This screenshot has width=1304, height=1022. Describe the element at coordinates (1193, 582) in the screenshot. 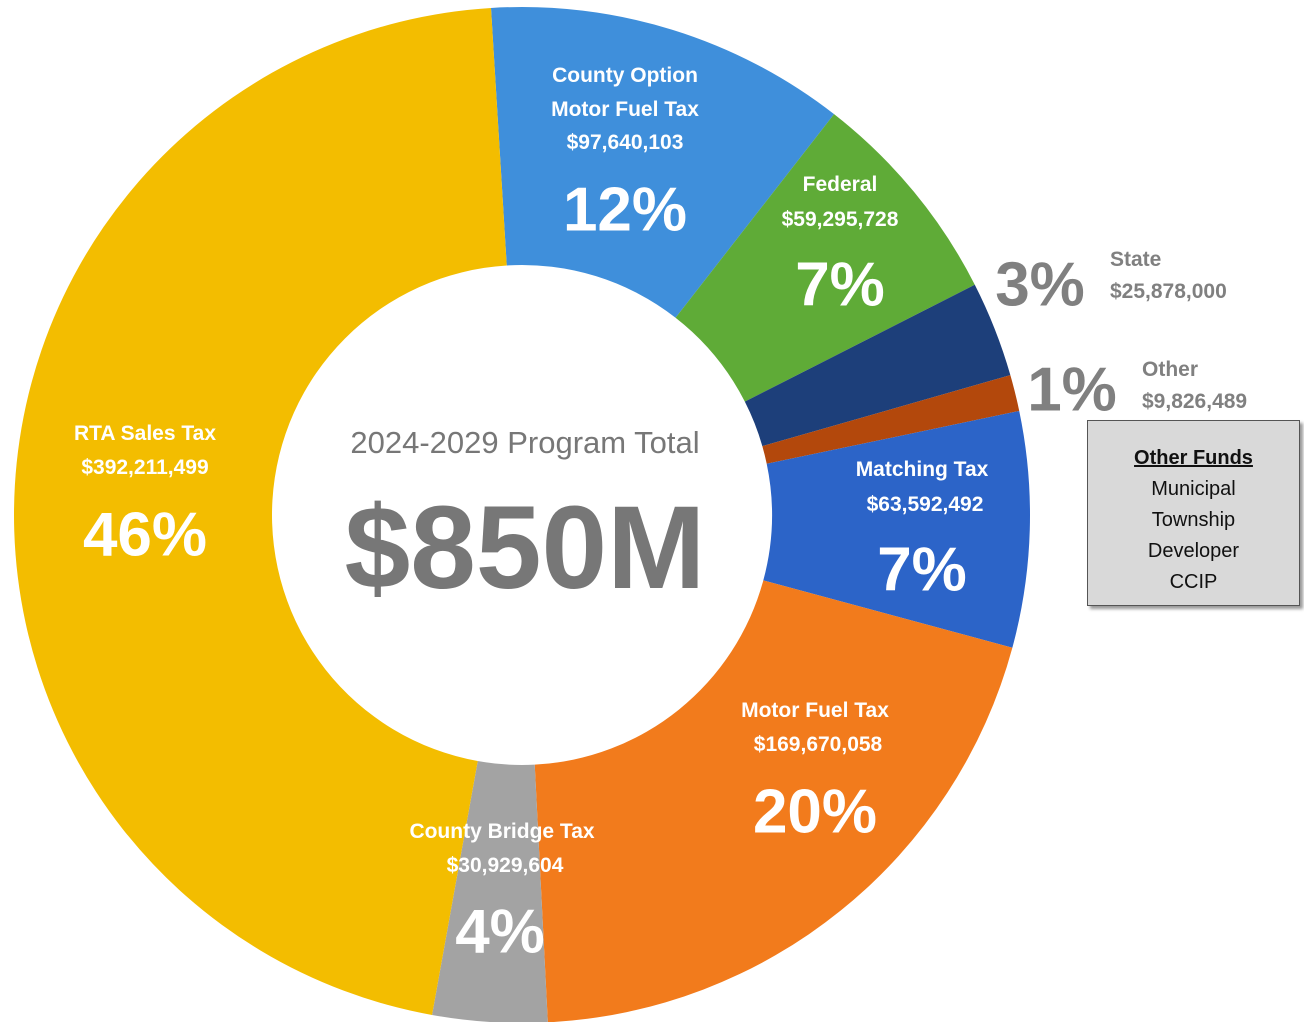

I see `other-funds-item: CCIP` at that location.